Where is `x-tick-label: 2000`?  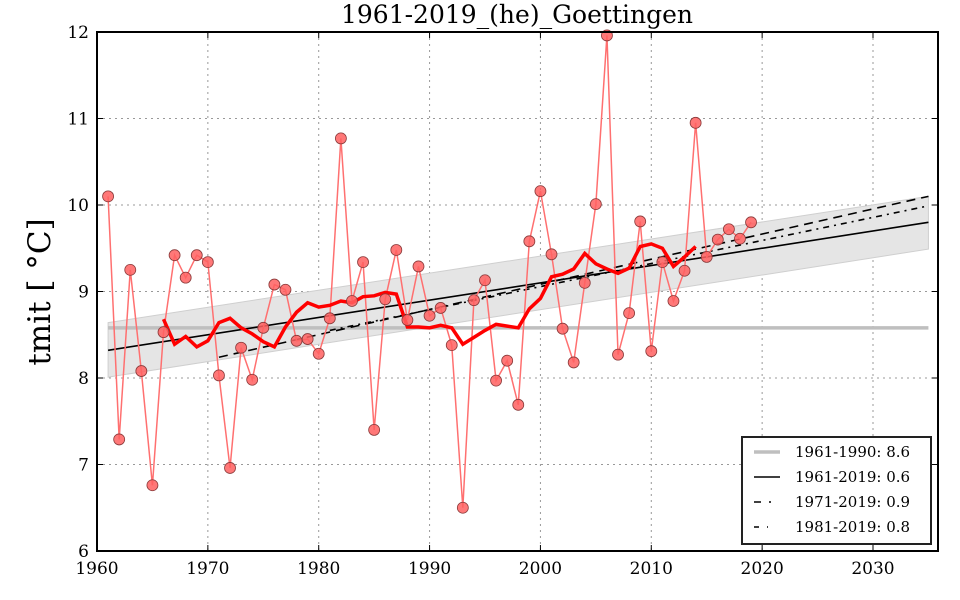
x-tick-label: 2000 is located at coordinates (540, 569).